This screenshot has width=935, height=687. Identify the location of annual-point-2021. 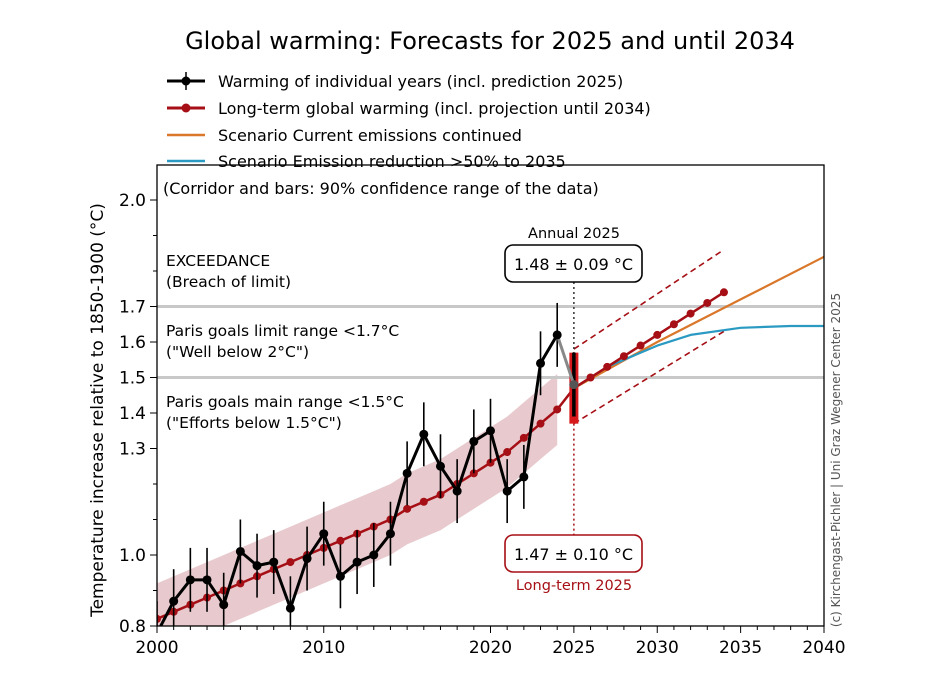
(507, 491).